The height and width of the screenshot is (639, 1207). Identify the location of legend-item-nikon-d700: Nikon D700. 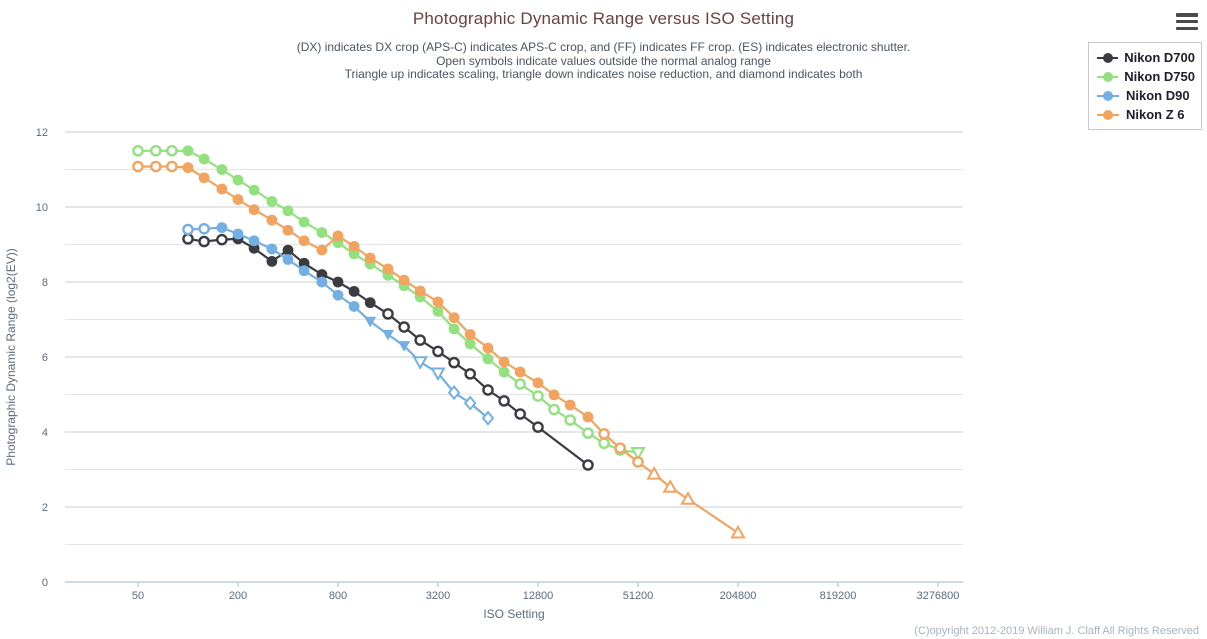
(1145, 57).